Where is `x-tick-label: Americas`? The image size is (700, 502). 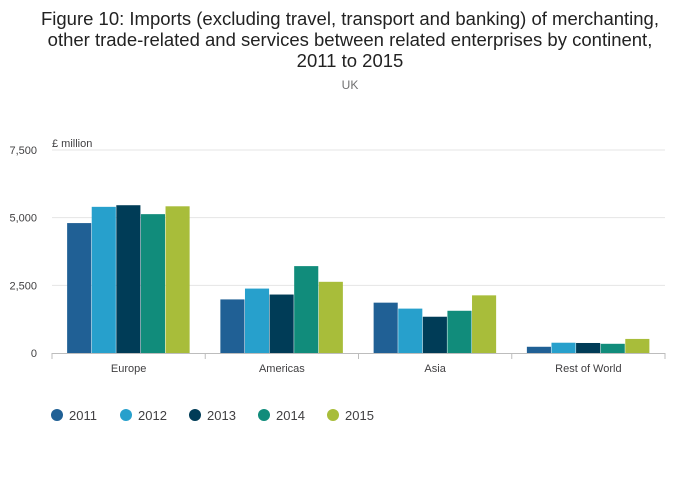 x-tick-label: Americas is located at coordinates (282, 369).